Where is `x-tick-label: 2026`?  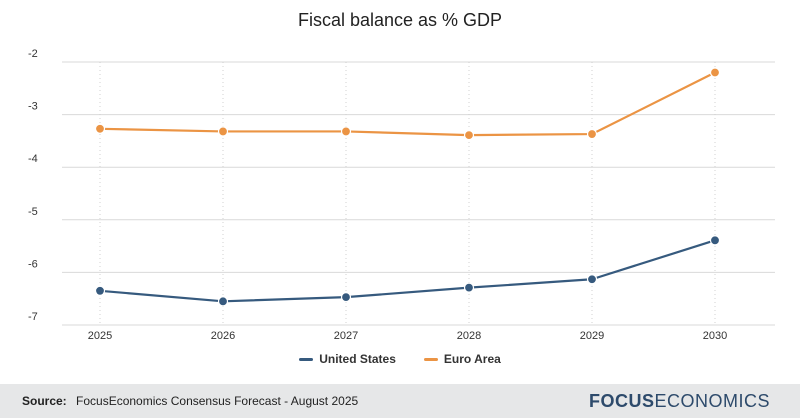
x-tick-label: 2026 is located at coordinates (223, 336).